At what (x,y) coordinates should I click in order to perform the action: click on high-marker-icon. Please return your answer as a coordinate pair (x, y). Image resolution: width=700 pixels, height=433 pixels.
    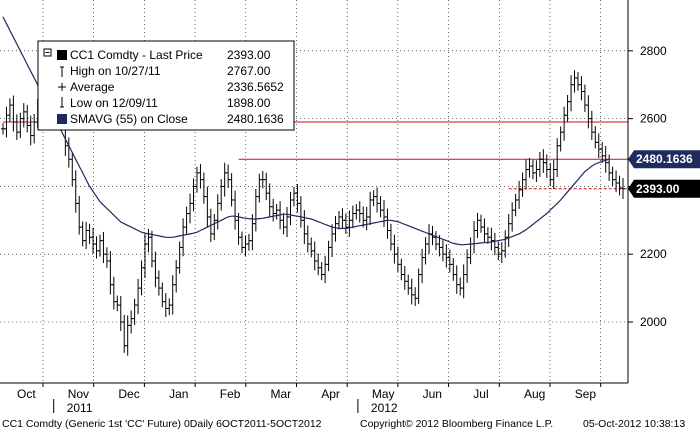
    Looking at the image, I should click on (62, 71).